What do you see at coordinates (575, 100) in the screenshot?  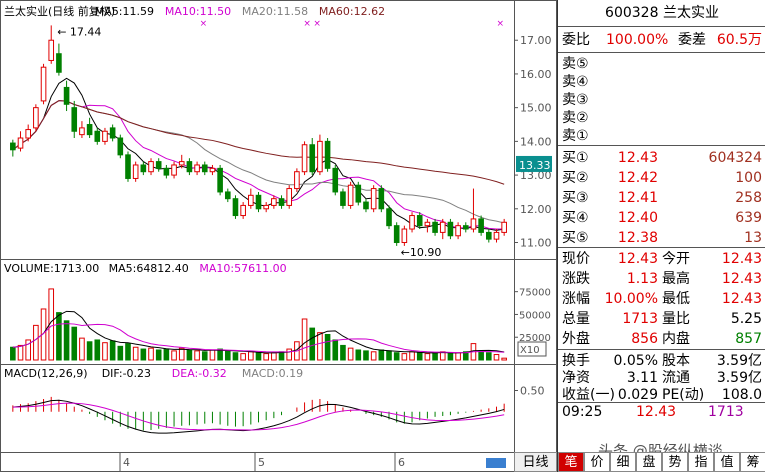 I see `sell-label: 卖③` at bounding box center [575, 100].